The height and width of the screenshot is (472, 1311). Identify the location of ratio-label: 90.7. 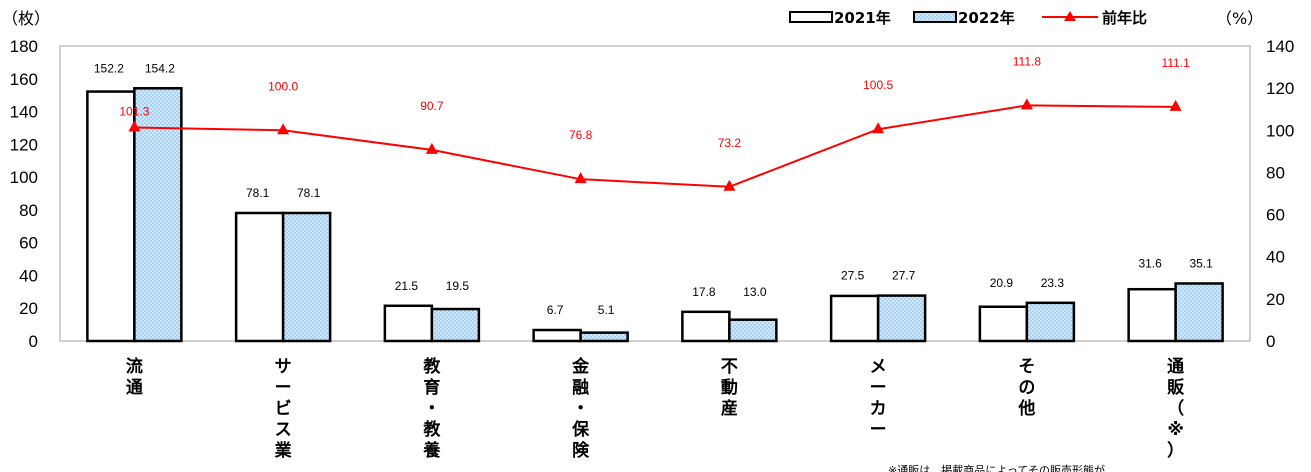
(432, 106).